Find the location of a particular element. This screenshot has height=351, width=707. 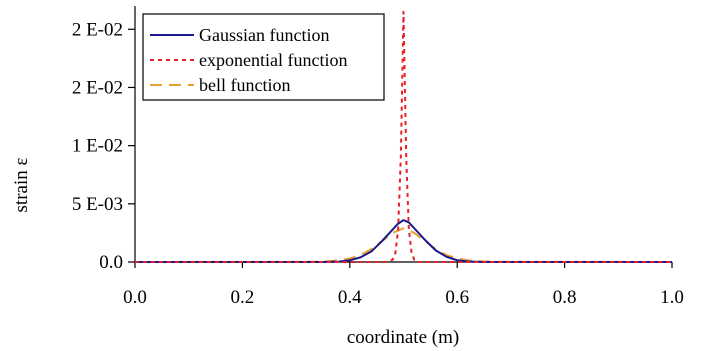

x-tick-label: 0.2 is located at coordinates (243, 297).